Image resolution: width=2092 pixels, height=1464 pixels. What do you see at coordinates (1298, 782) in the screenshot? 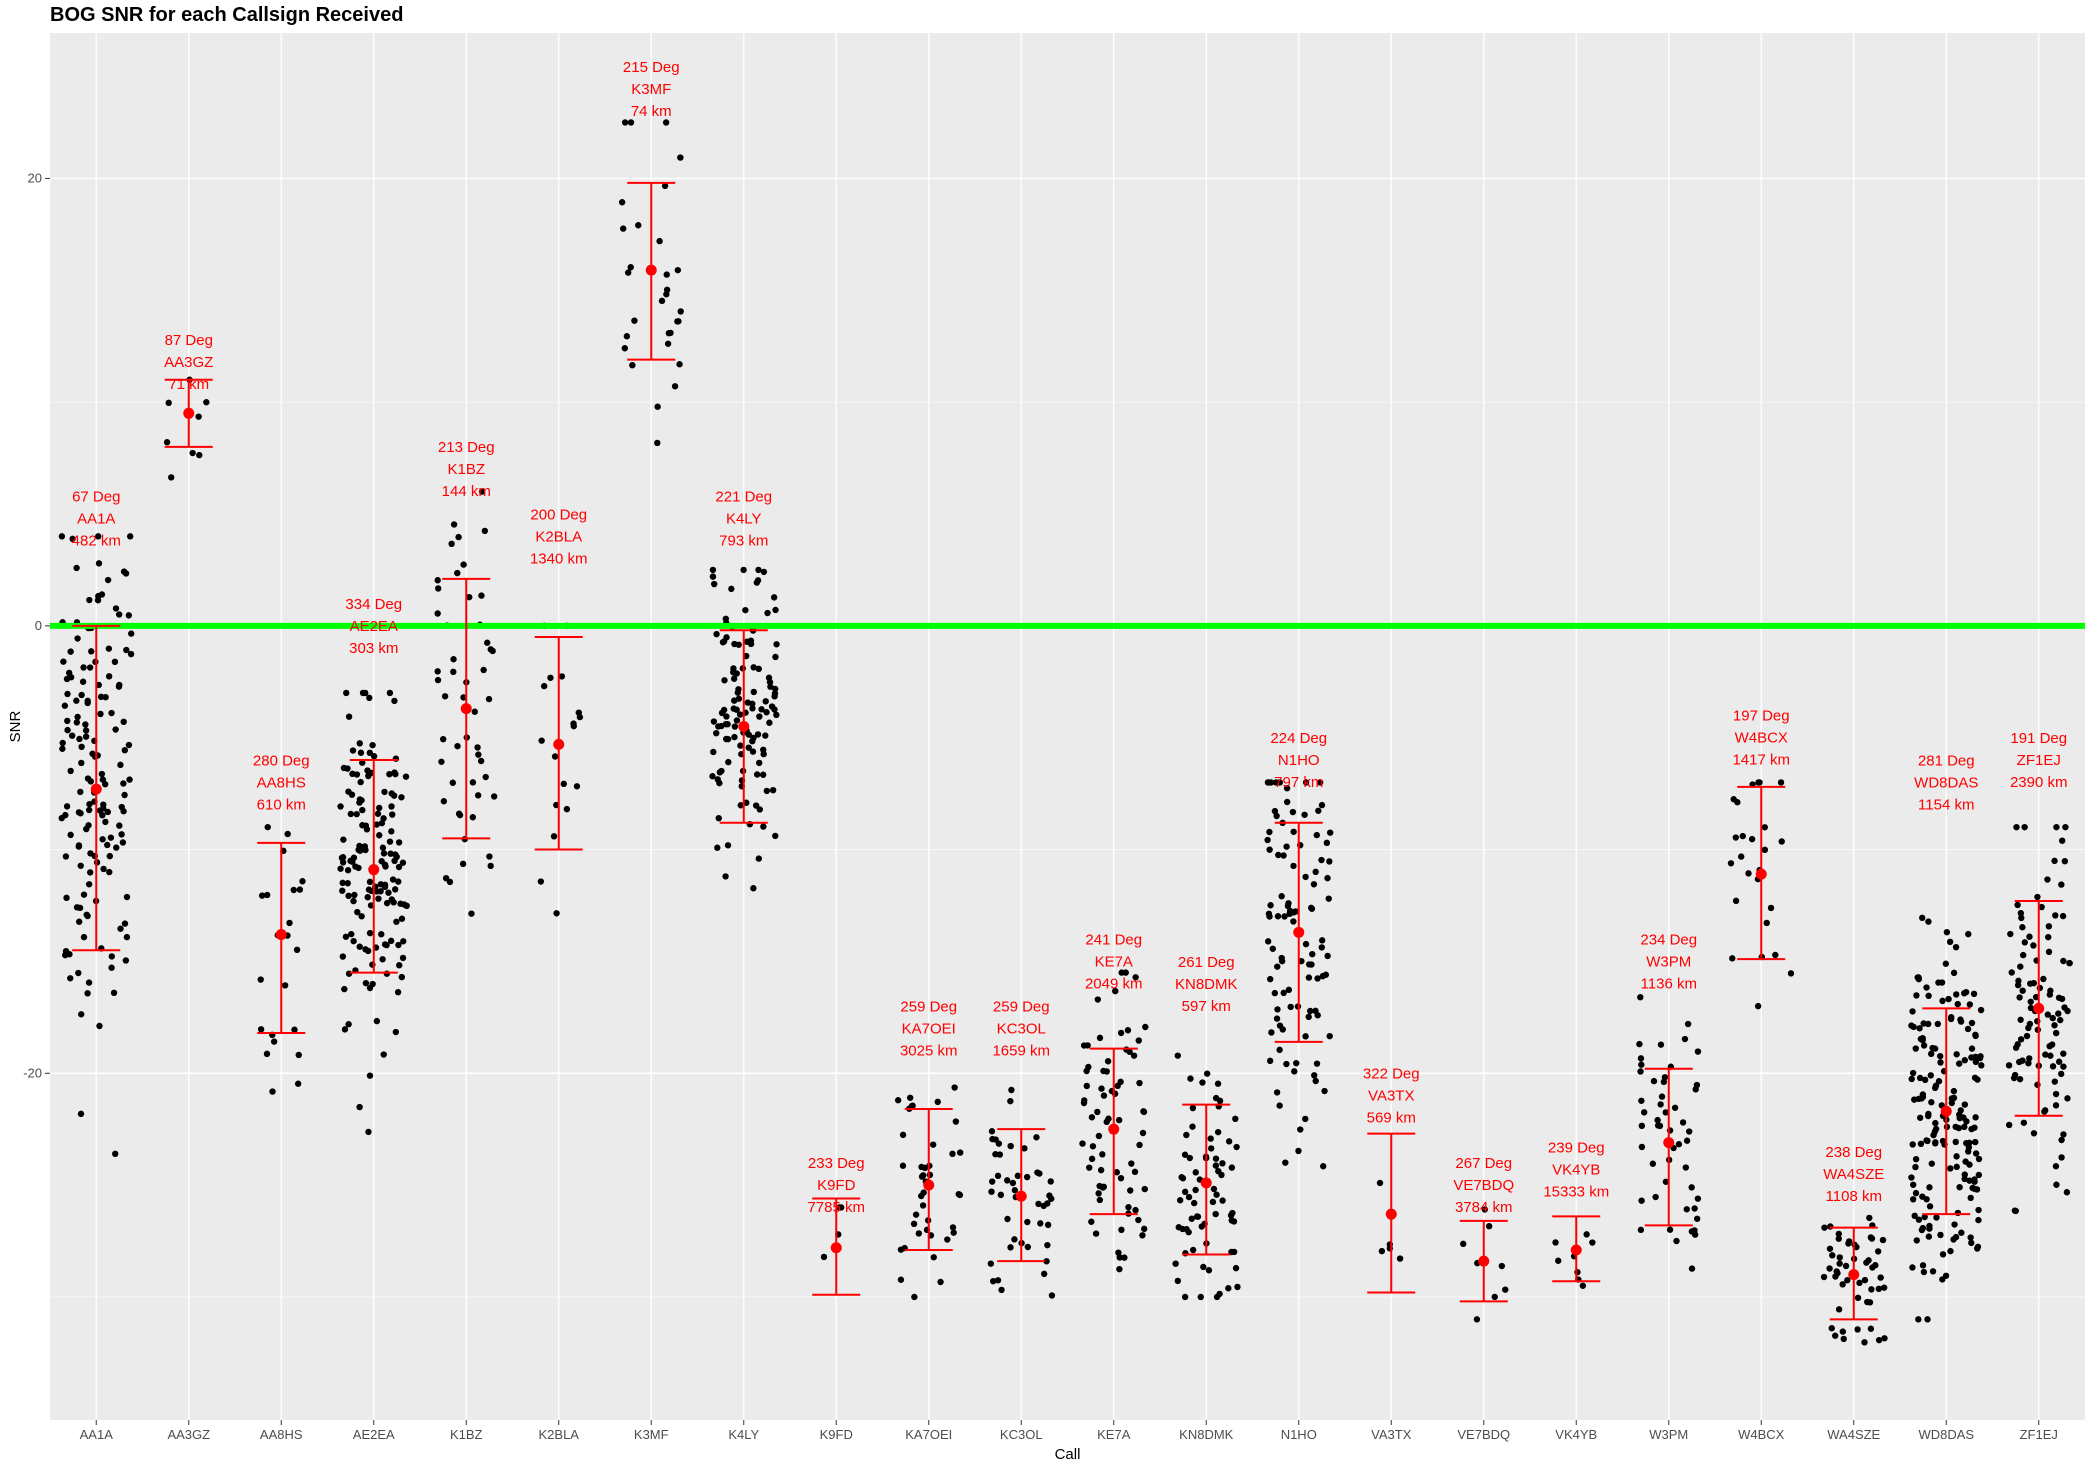
I see `annotation-distance: 797 km` at bounding box center [1298, 782].